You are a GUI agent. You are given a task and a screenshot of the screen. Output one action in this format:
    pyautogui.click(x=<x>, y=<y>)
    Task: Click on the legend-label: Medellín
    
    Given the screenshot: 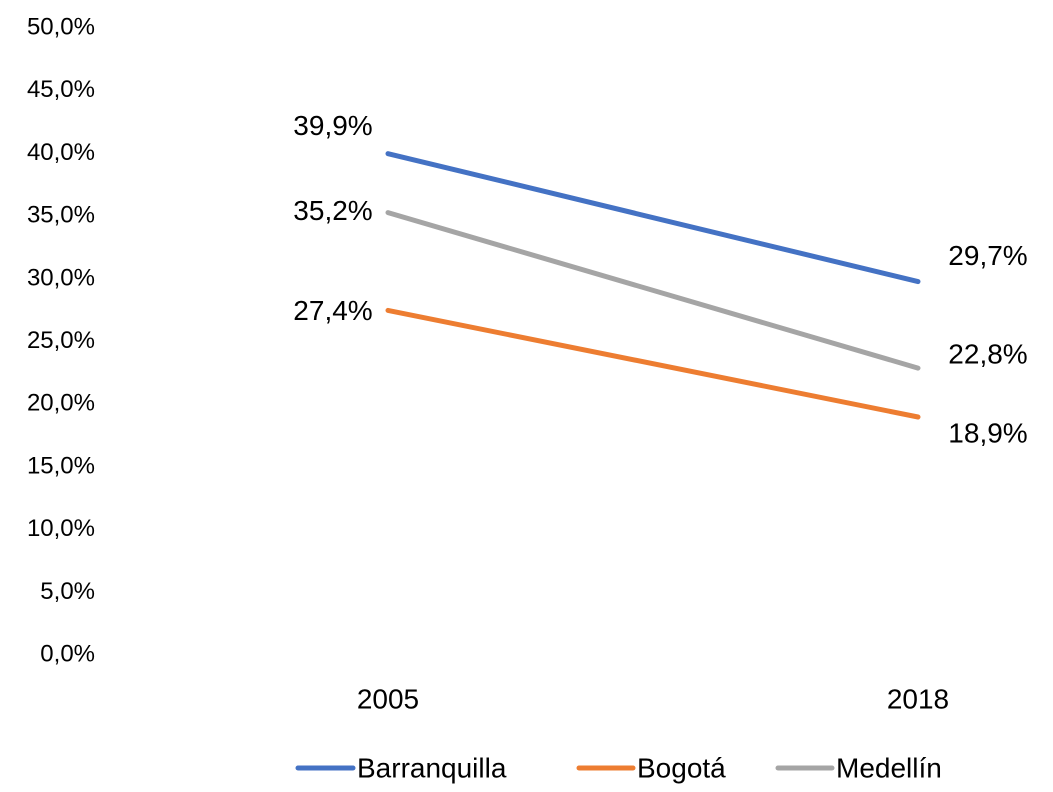 What is the action you would take?
    pyautogui.click(x=889, y=768)
    